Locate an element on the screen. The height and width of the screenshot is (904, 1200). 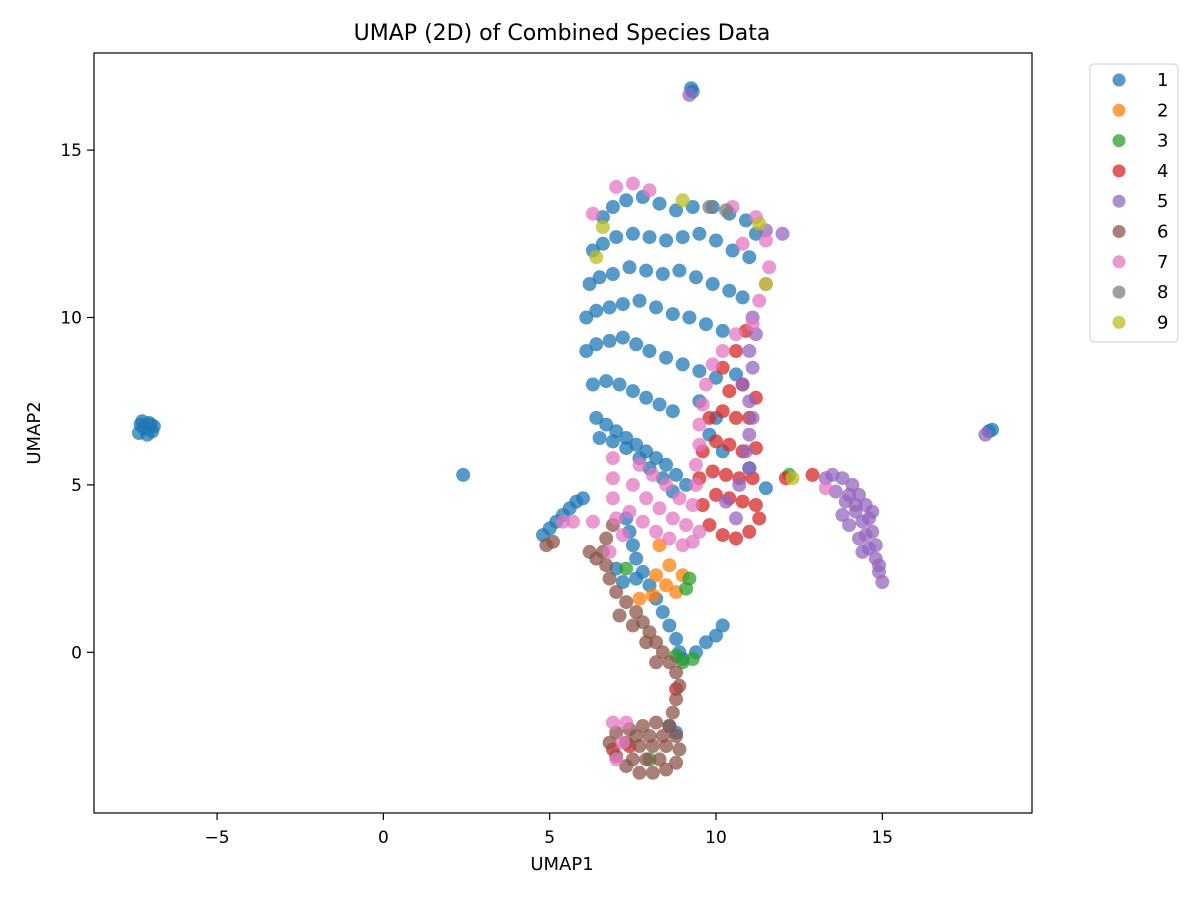
x-tick-label: 10 is located at coordinates (716, 838).